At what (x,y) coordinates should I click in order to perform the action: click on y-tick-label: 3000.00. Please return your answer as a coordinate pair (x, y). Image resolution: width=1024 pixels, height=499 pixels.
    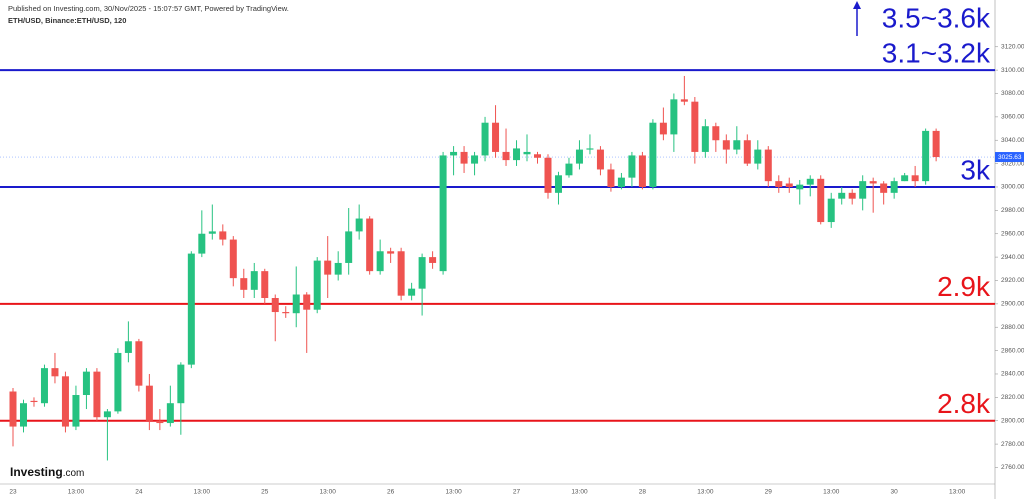
    Looking at the image, I should click on (1012, 187).